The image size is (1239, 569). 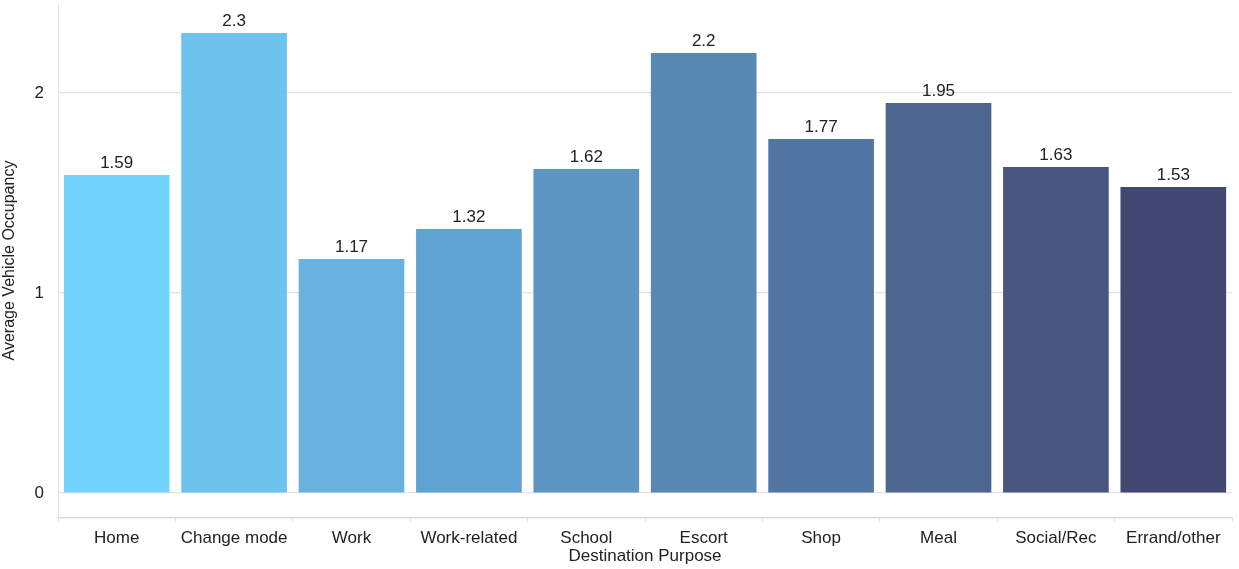 What do you see at coordinates (234, 537) in the screenshot?
I see `x-tick-label: Change mode` at bounding box center [234, 537].